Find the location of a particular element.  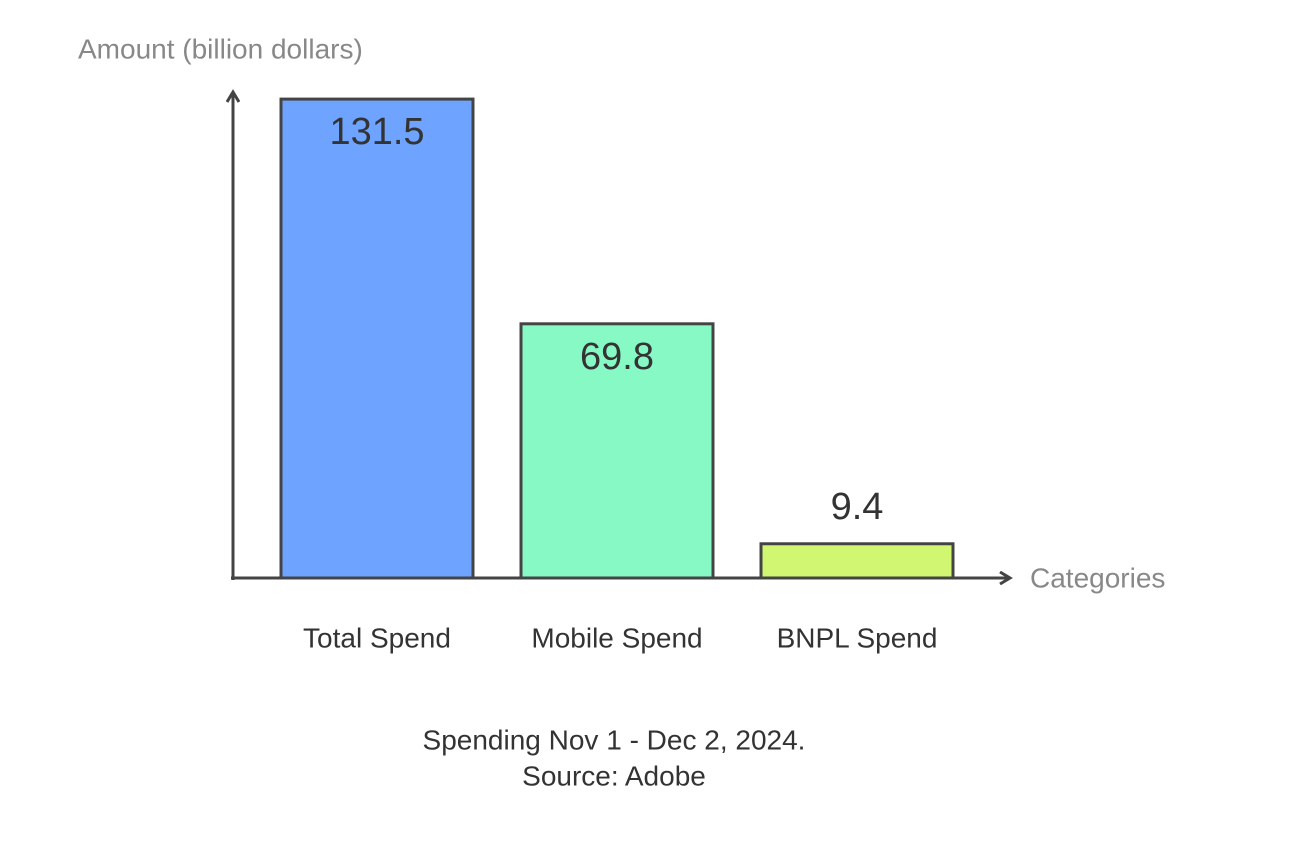

x-tick-label: BNPL Spend is located at coordinates (857, 637).